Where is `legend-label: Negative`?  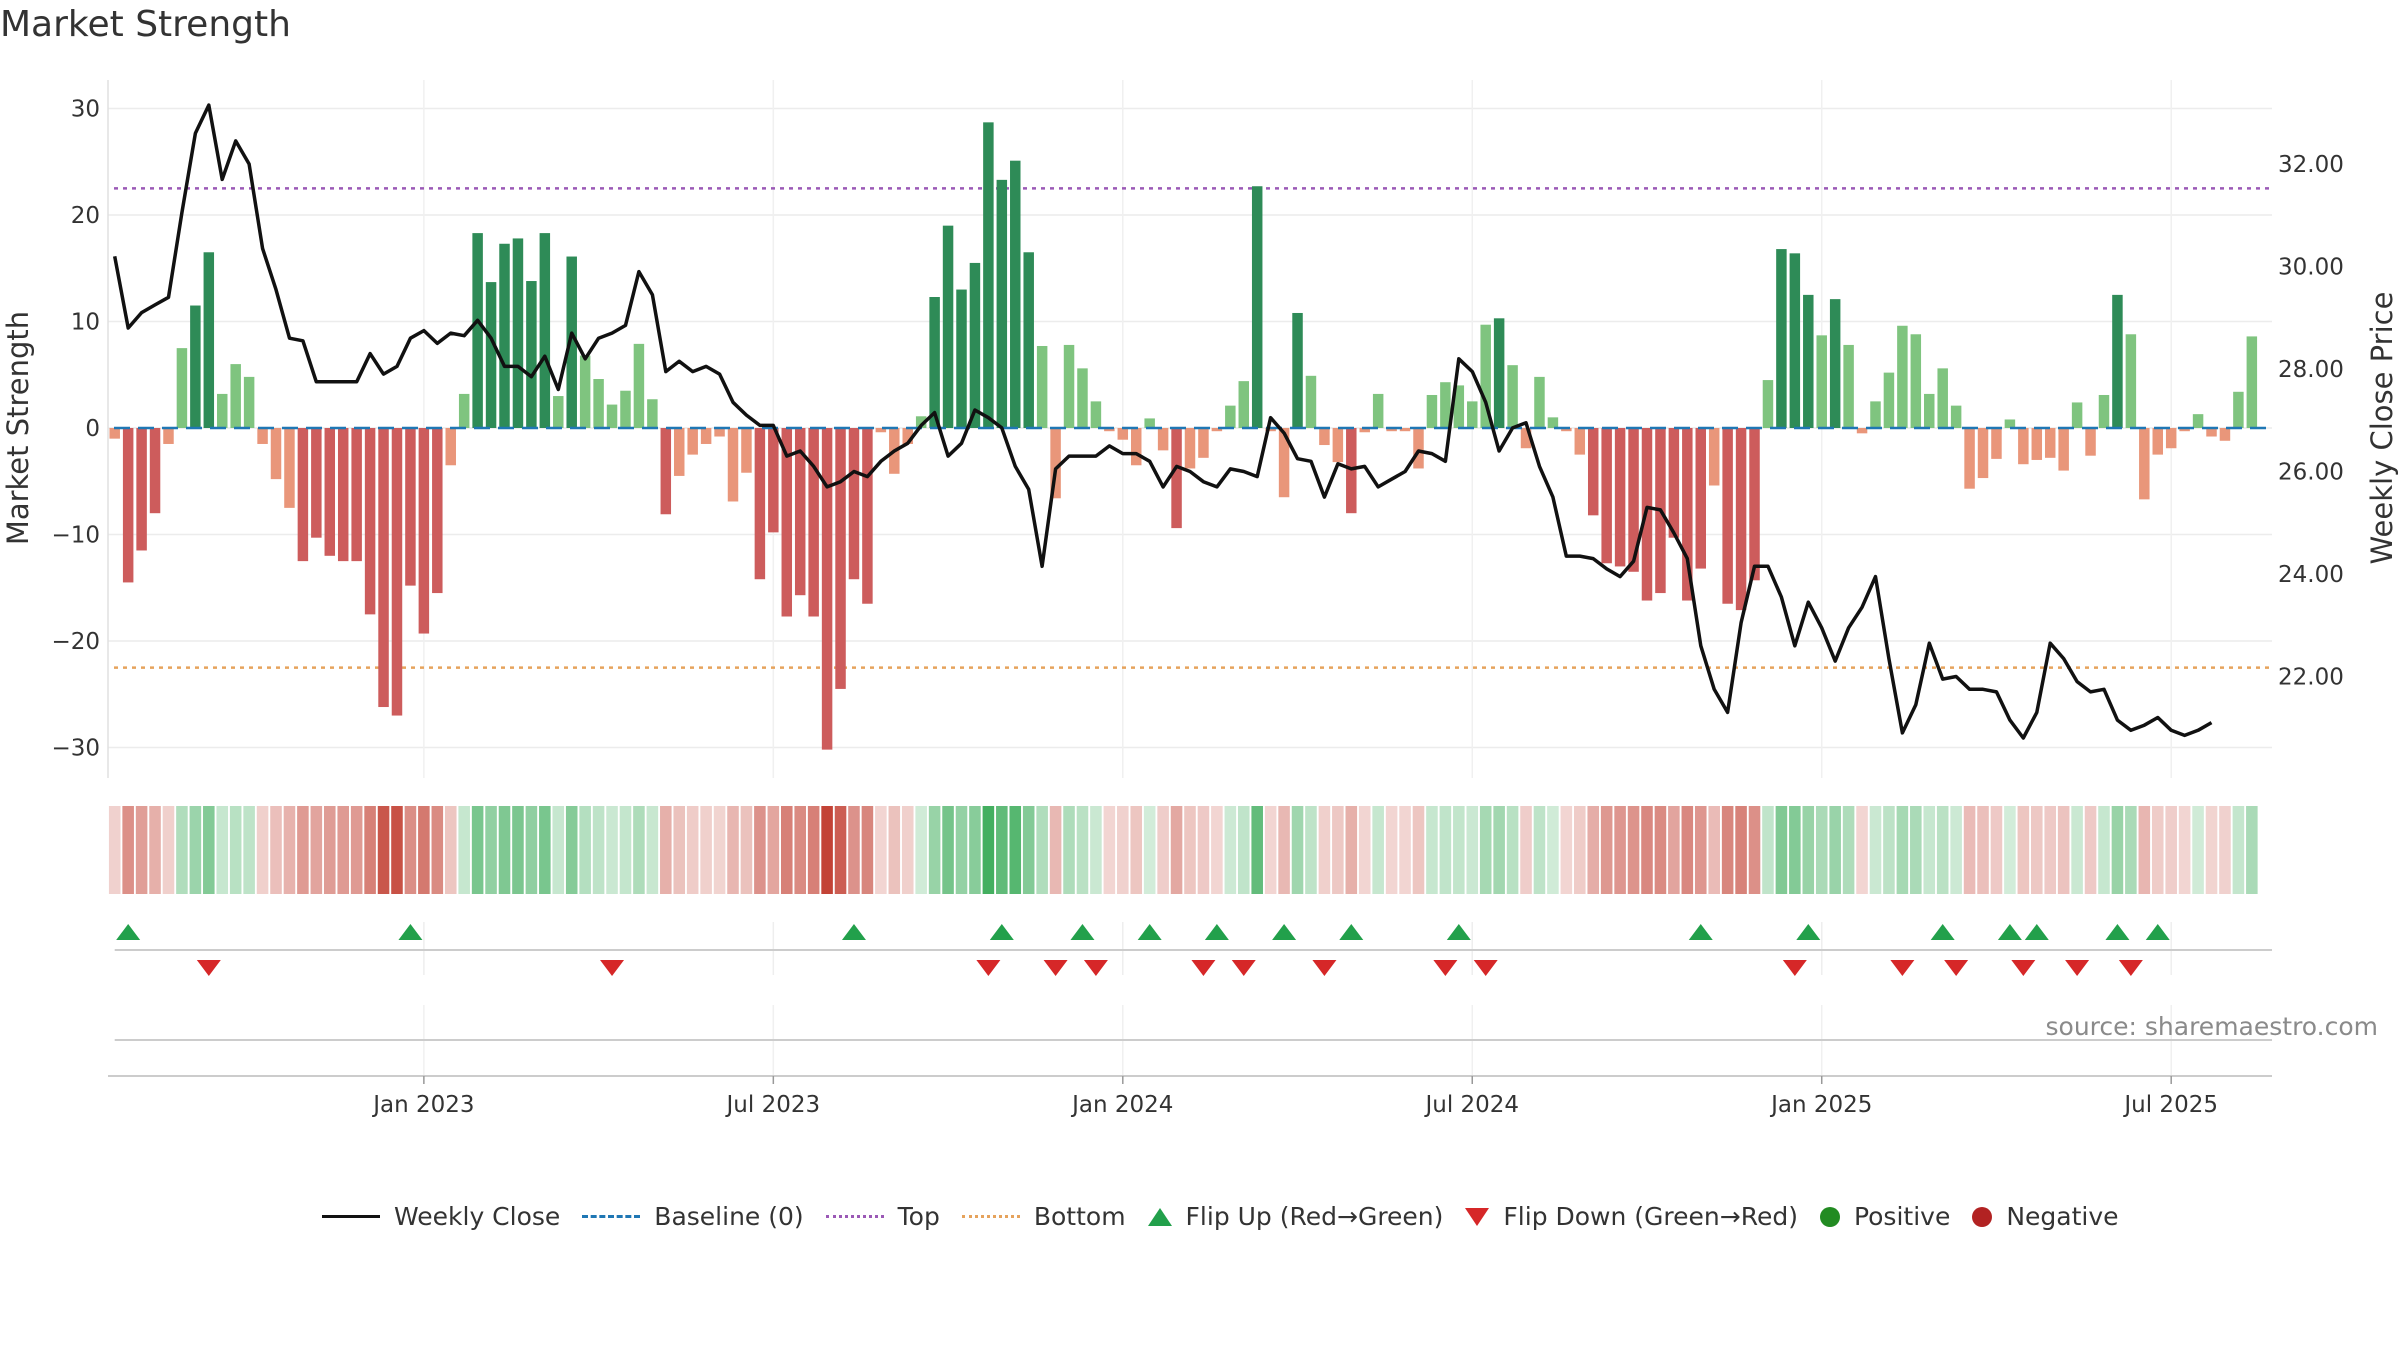
legend-label: Negative is located at coordinates (2062, 1216).